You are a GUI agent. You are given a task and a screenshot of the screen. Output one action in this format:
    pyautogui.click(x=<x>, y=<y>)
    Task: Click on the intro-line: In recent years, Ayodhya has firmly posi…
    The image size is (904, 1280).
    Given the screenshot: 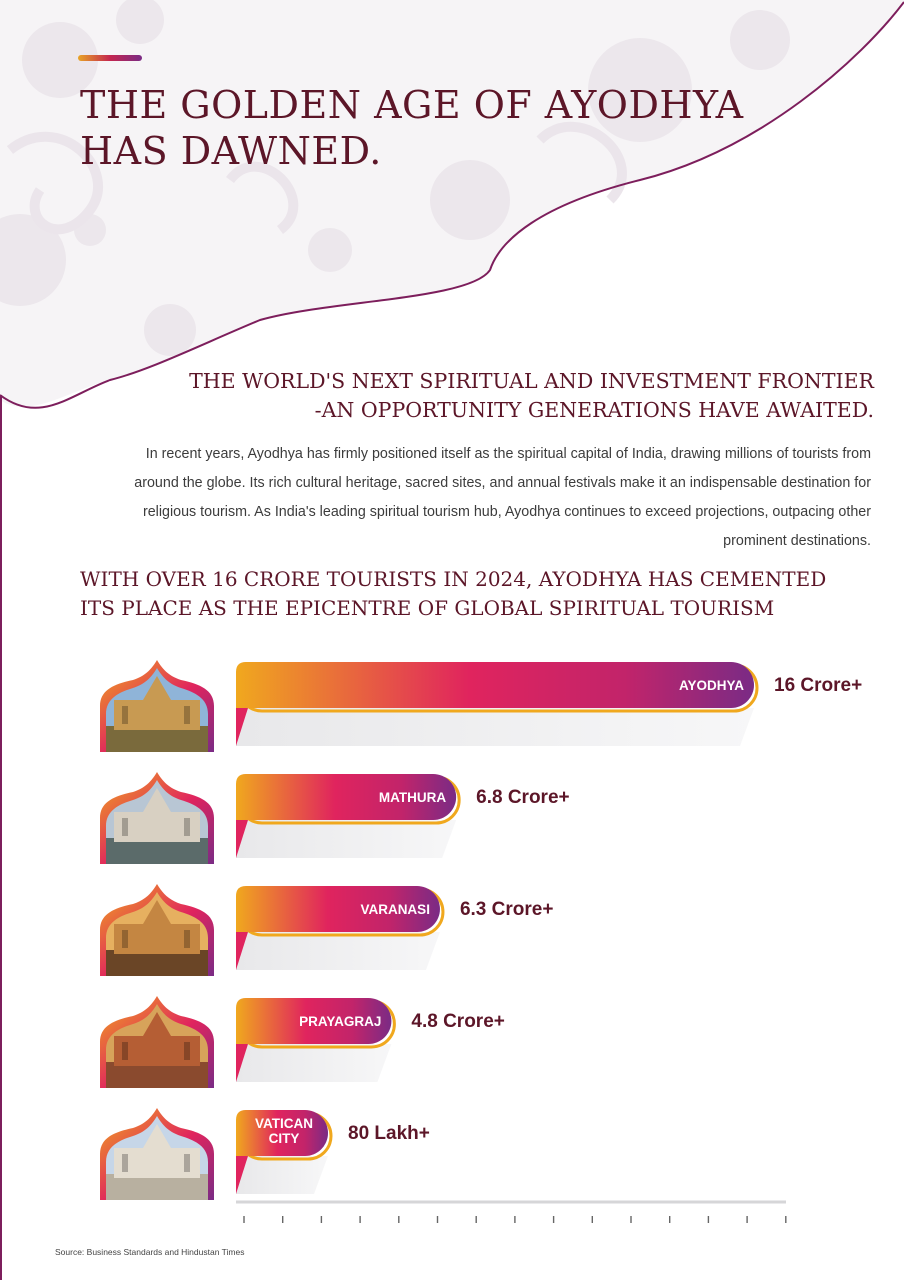 What is the action you would take?
    pyautogui.click(x=508, y=454)
    